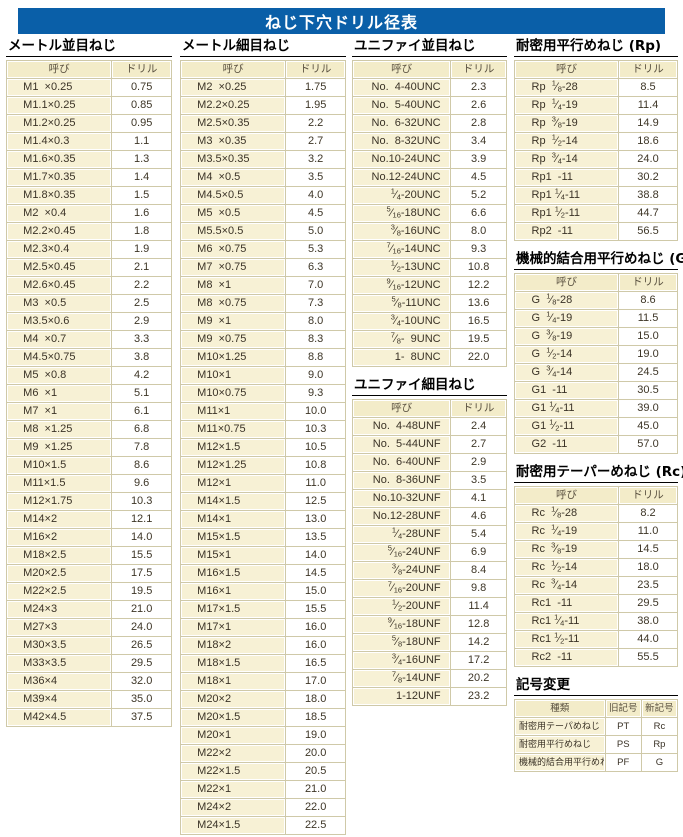 The image size is (683, 837). I want to click on section-title-rp: 耐密用平行めねじ (Rp), so click(596, 47).